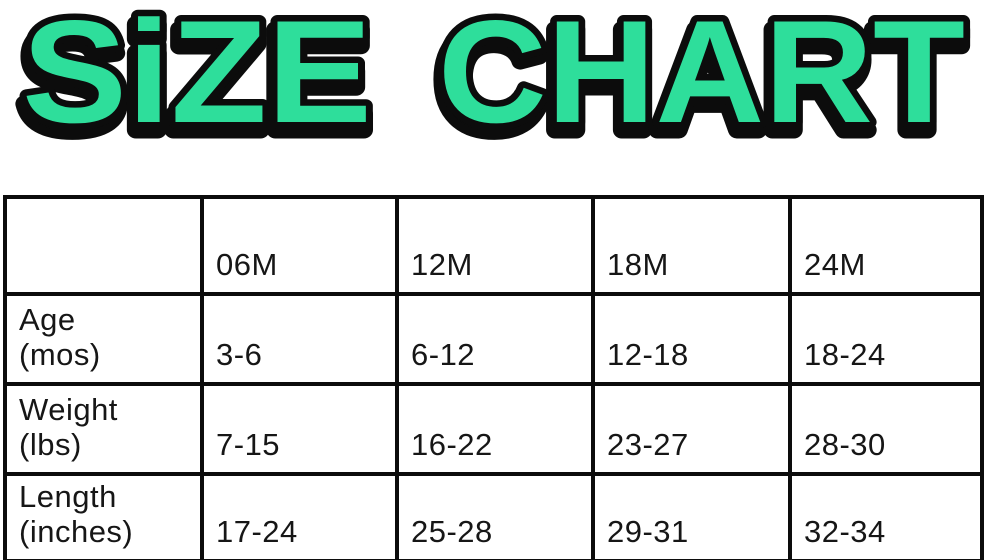 Image resolution: width=984 pixels, height=560 pixels. Describe the element at coordinates (299, 516) in the screenshot. I see `table-cell: 17-24` at that location.